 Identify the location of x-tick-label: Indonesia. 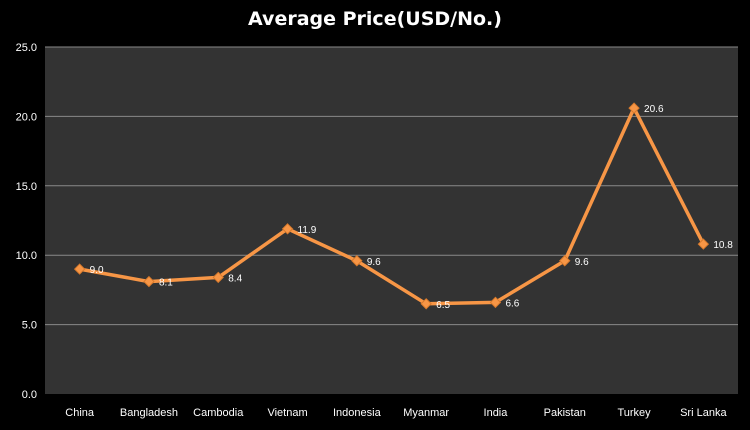
(357, 413).